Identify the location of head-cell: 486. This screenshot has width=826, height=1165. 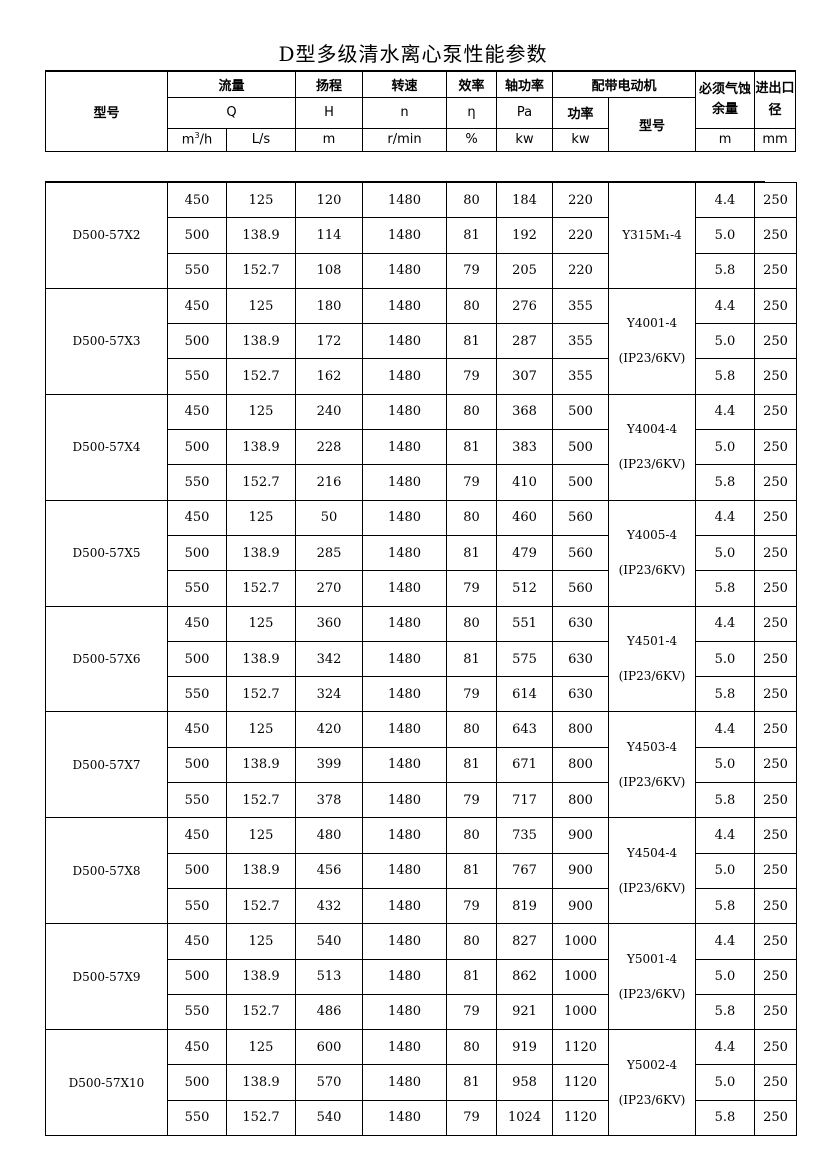
(329, 1012).